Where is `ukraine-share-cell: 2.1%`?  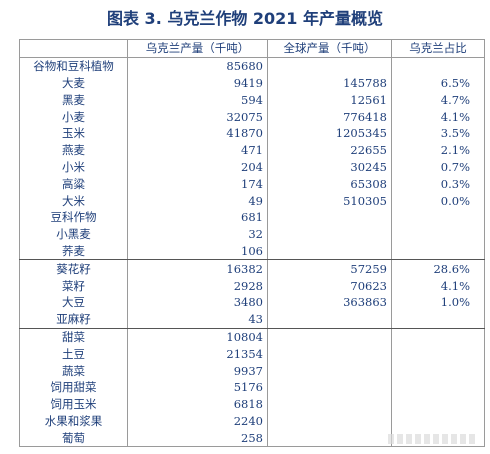 ukraine-share-cell: 2.1% is located at coordinates (438, 150).